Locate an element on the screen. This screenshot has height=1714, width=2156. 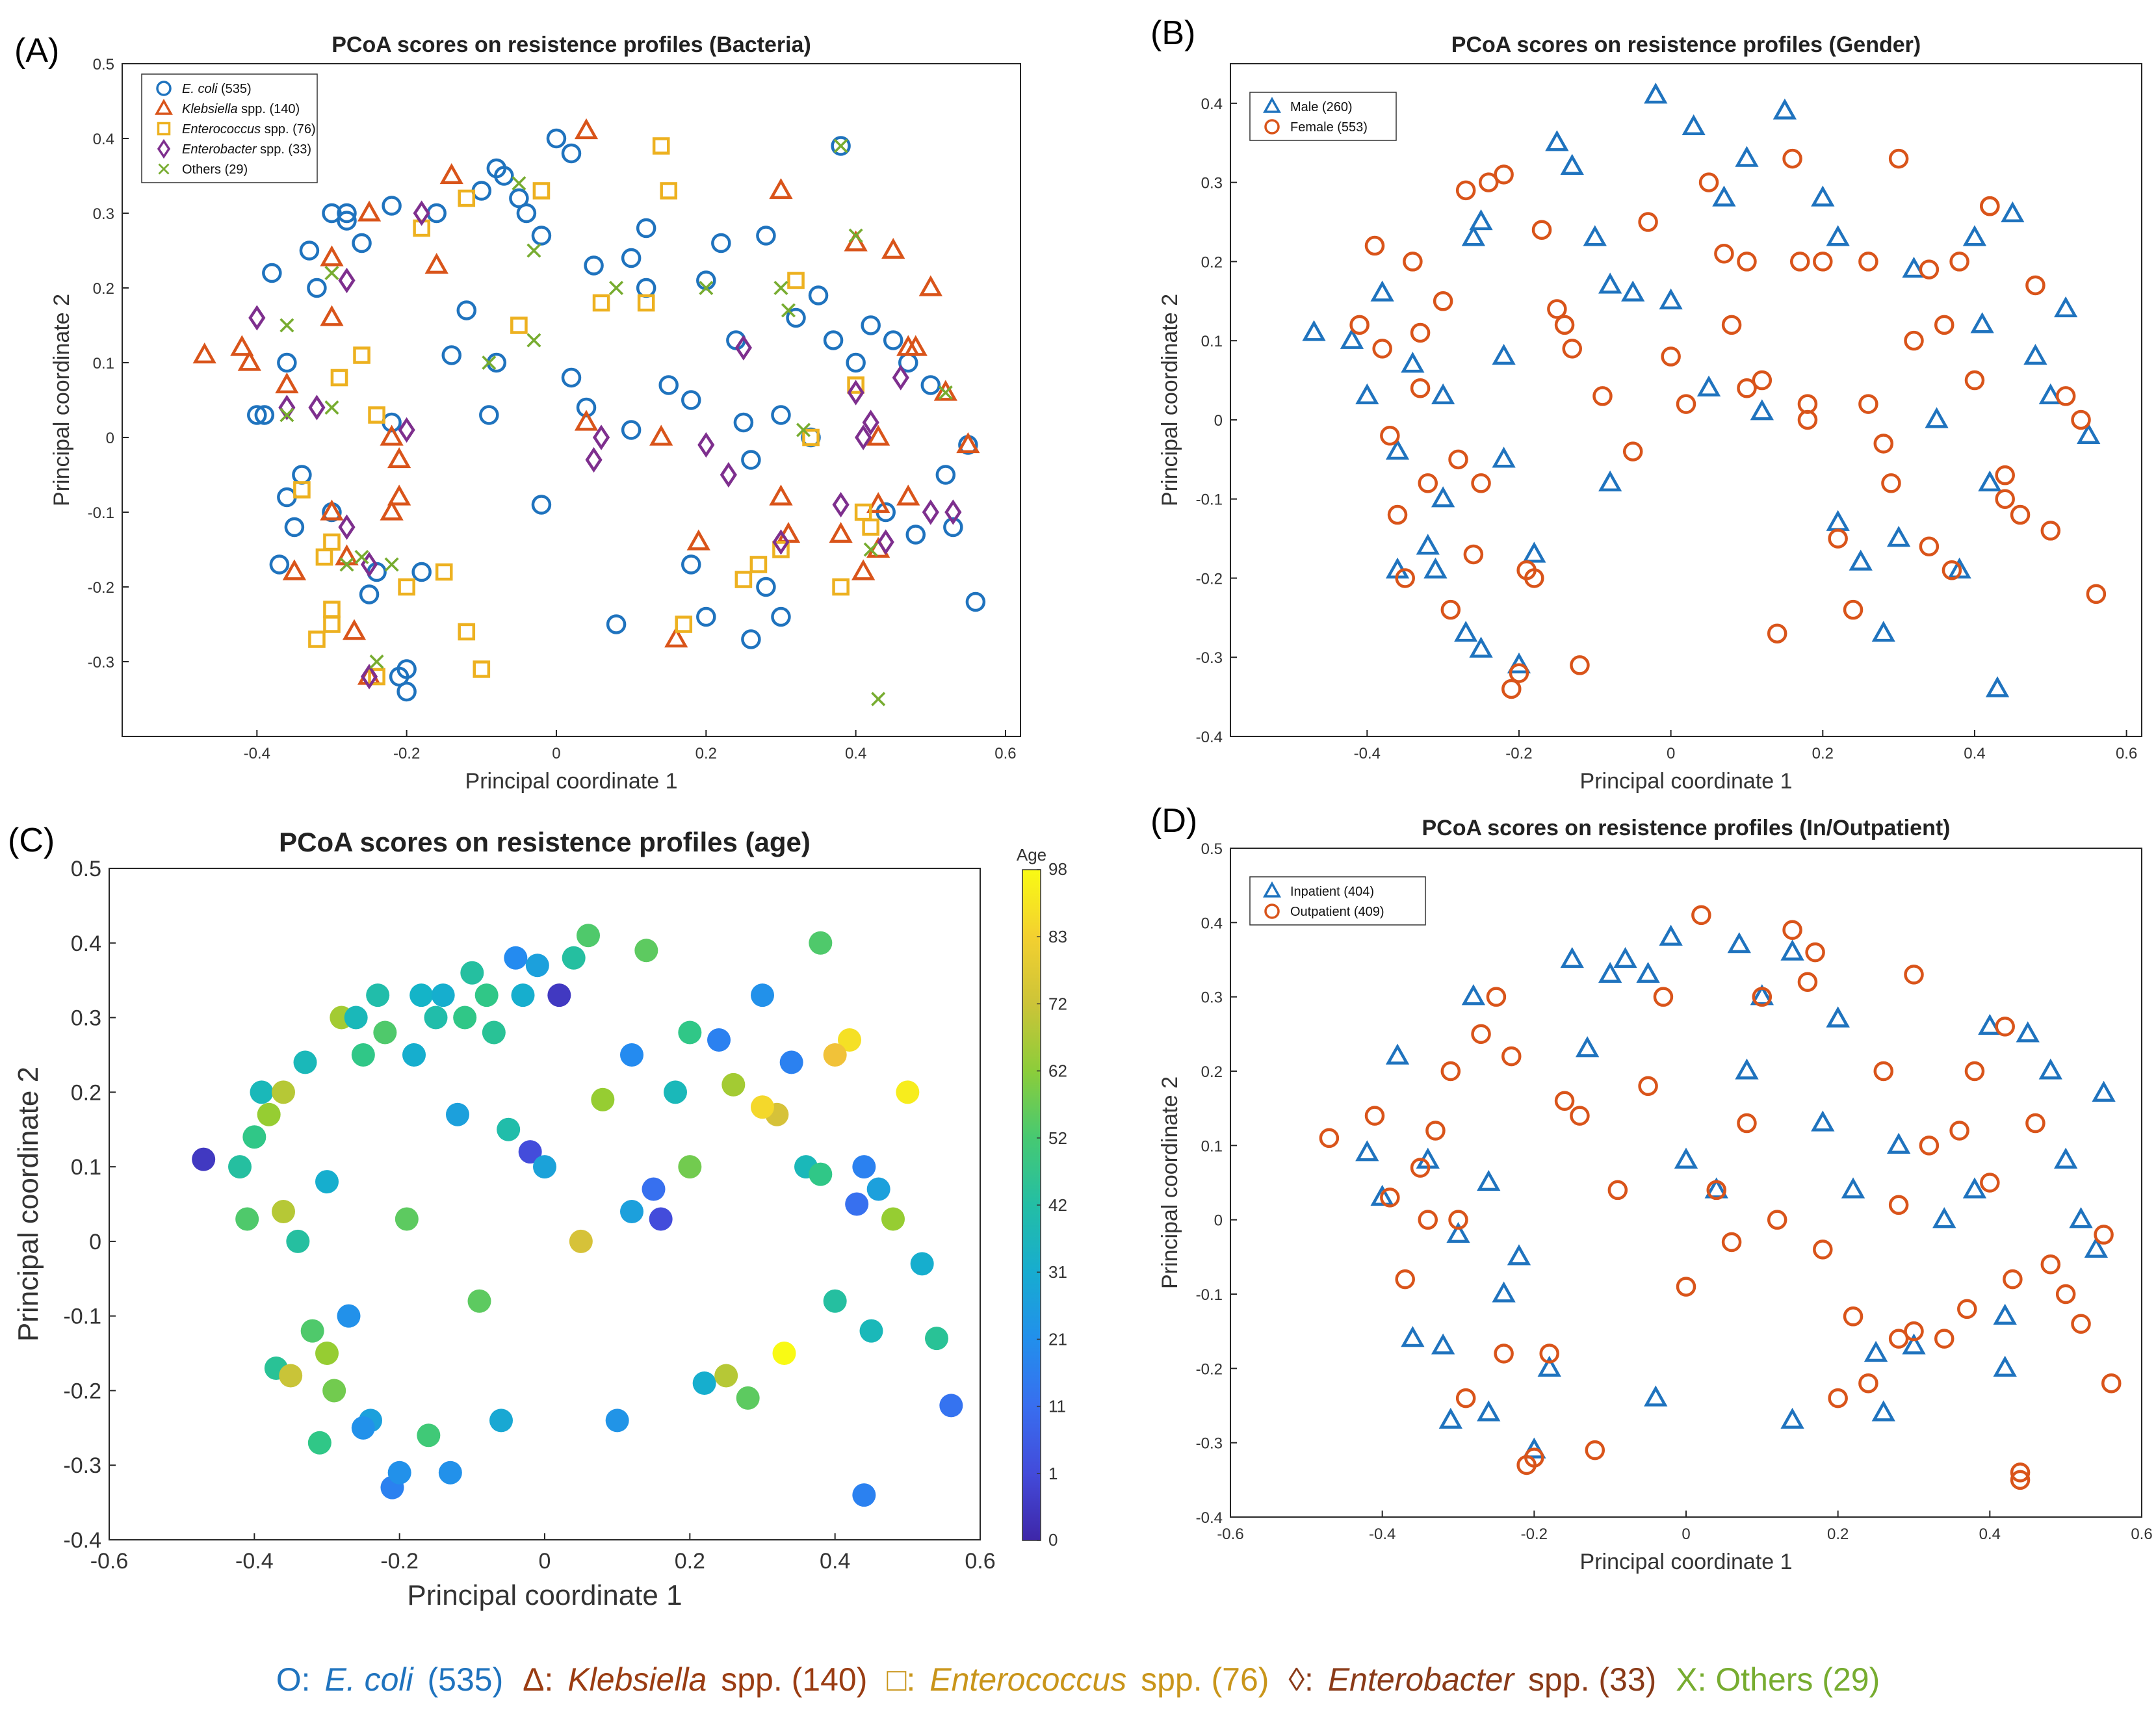
colorbar-tick-label: 62 is located at coordinates (1057, 1071).